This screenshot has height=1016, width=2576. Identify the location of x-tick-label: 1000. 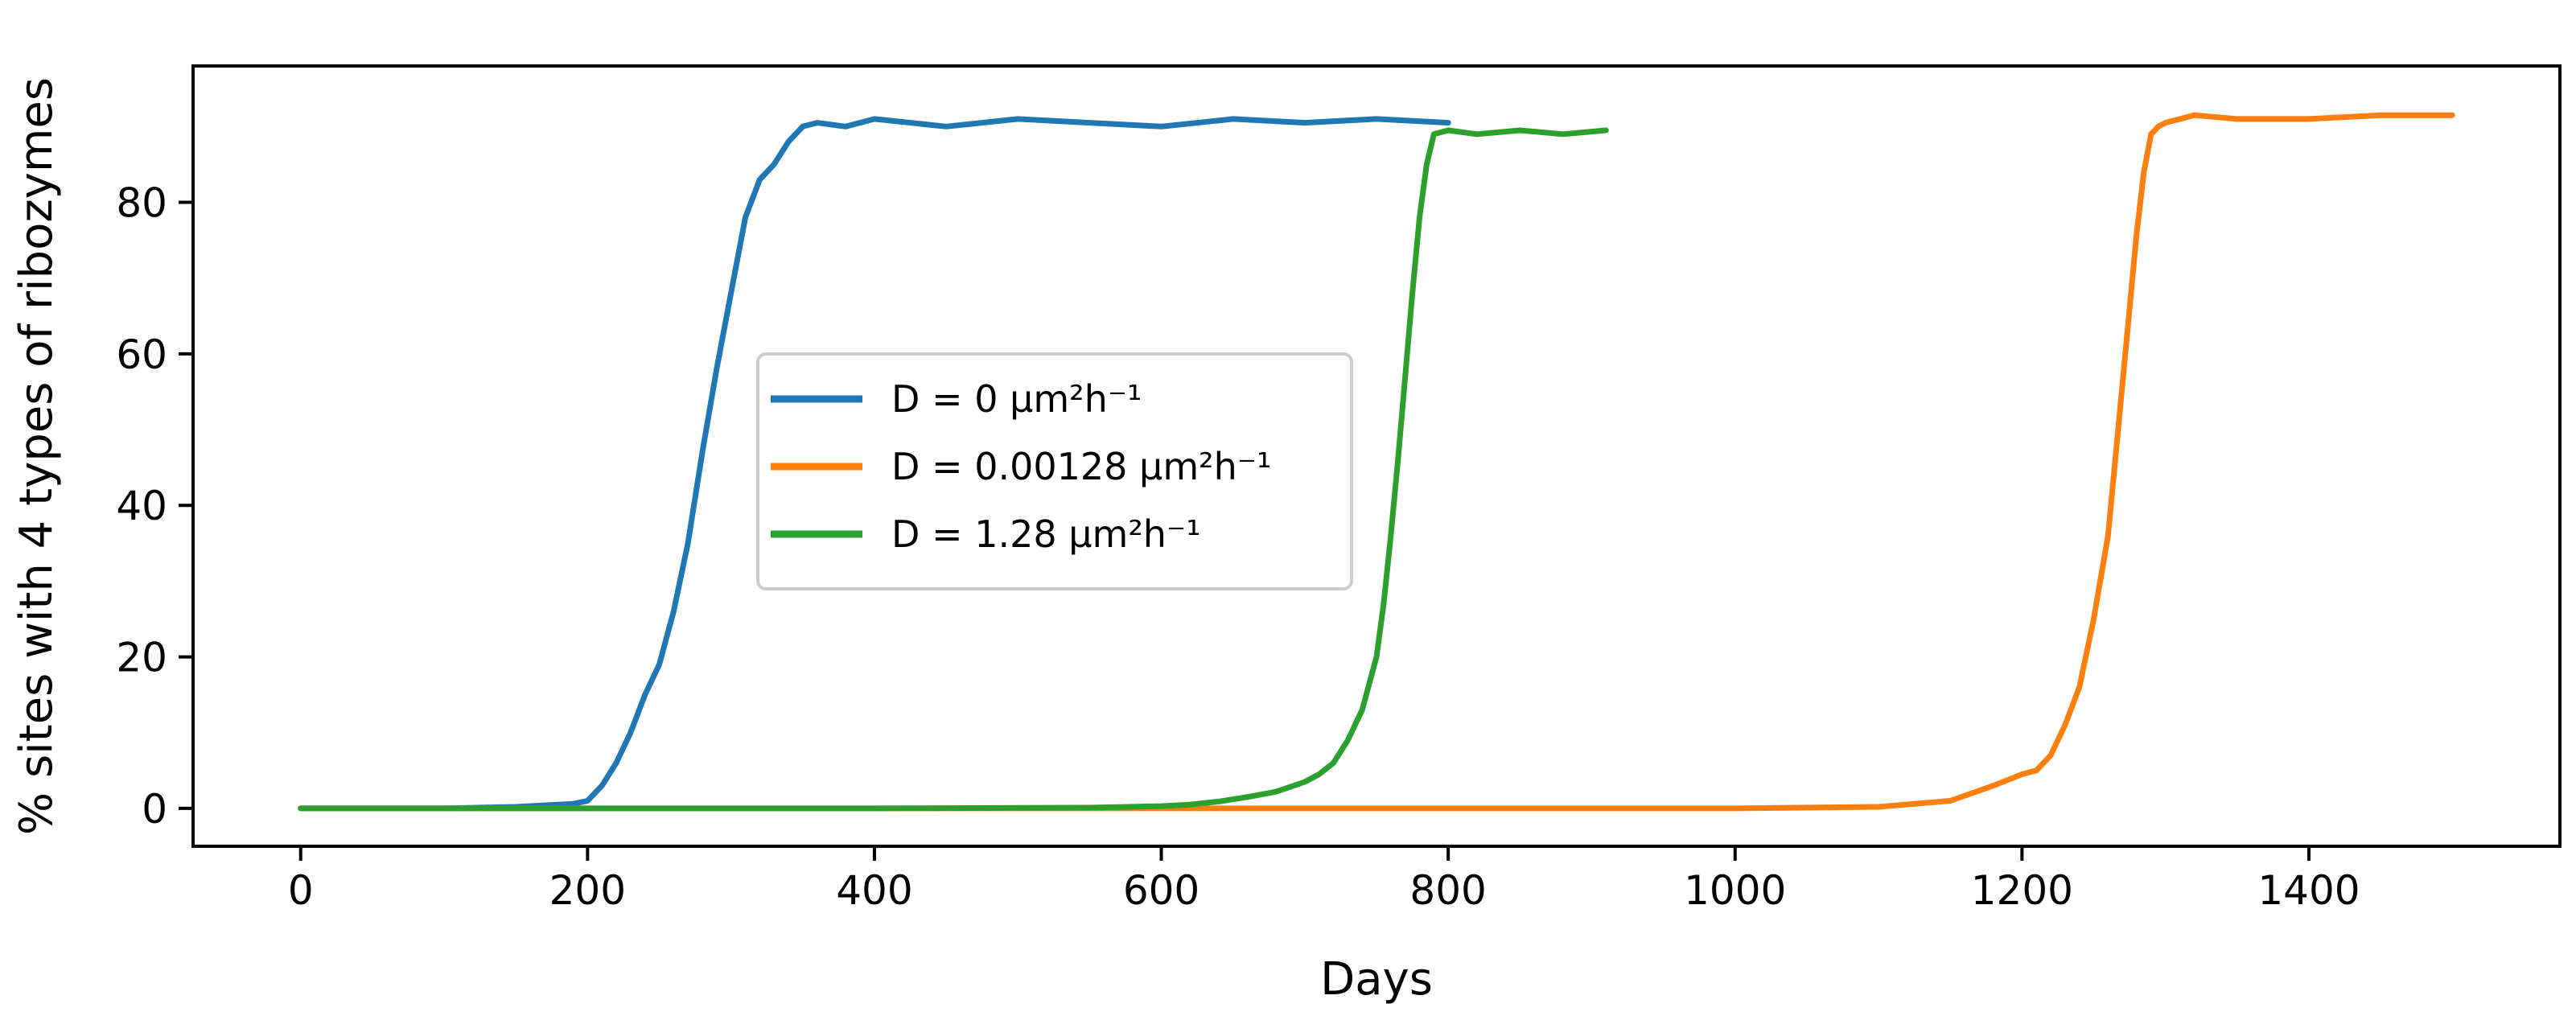
(1735, 890).